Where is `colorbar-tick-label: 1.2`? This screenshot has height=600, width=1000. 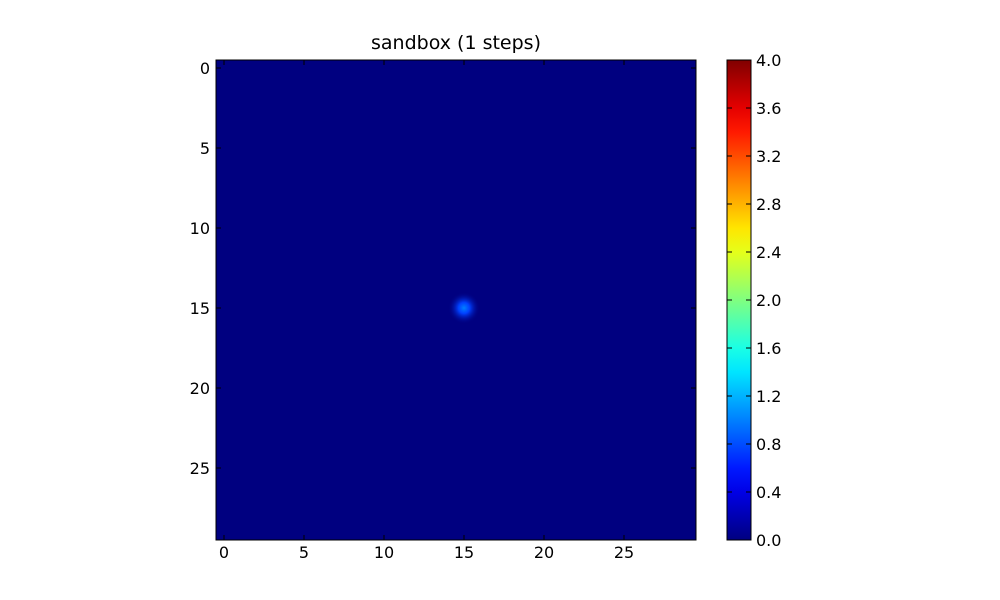 colorbar-tick-label: 1.2 is located at coordinates (768, 396).